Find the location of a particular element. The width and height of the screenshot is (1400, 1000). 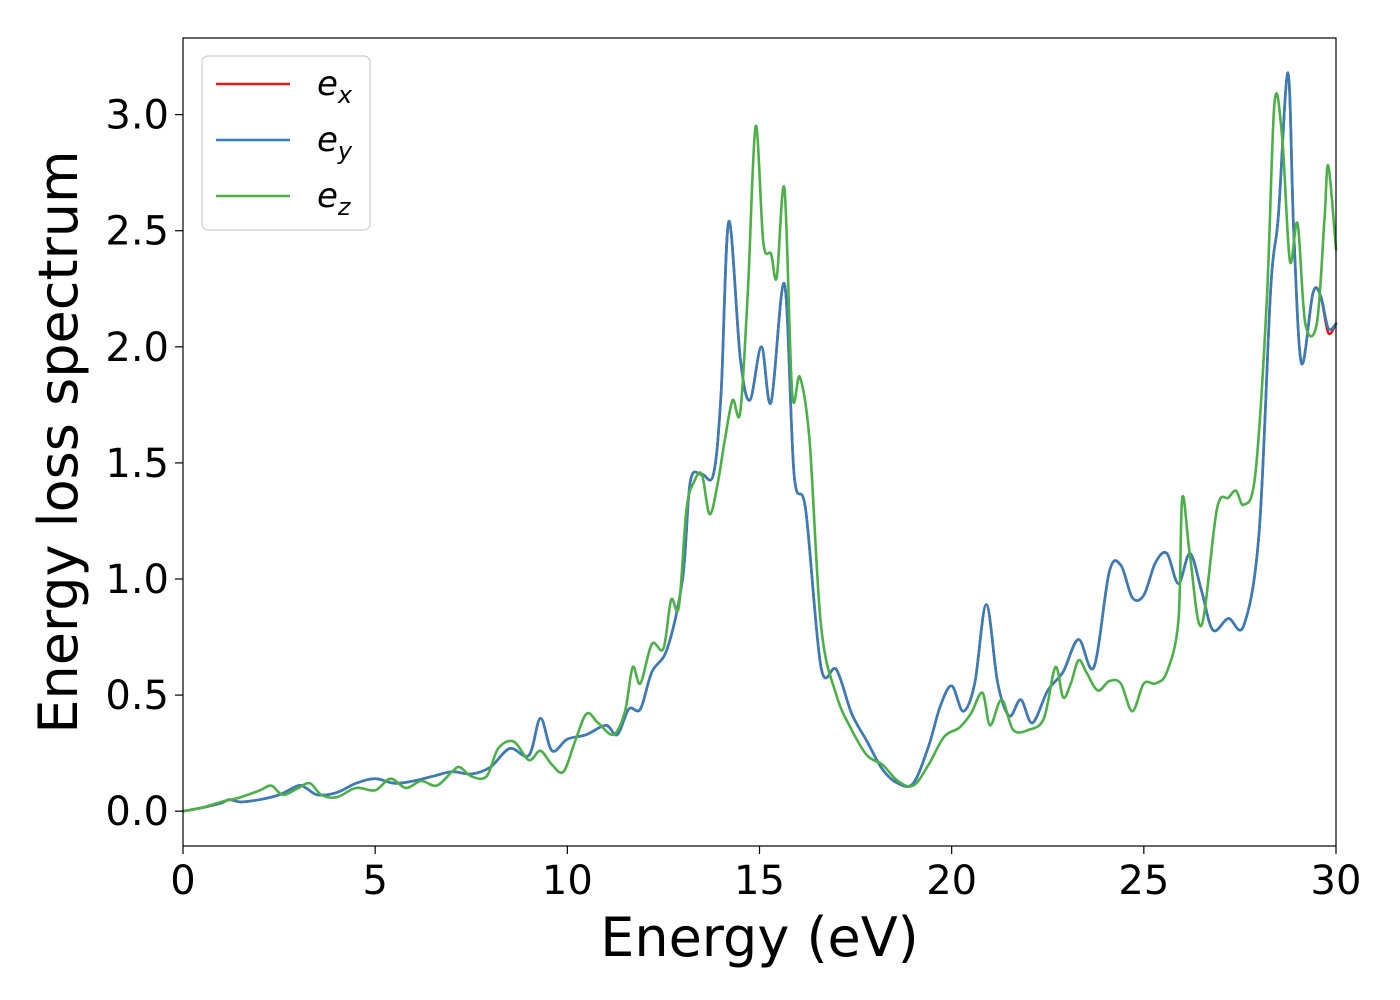

y-tick-label: 3.0 is located at coordinates (137, 116).